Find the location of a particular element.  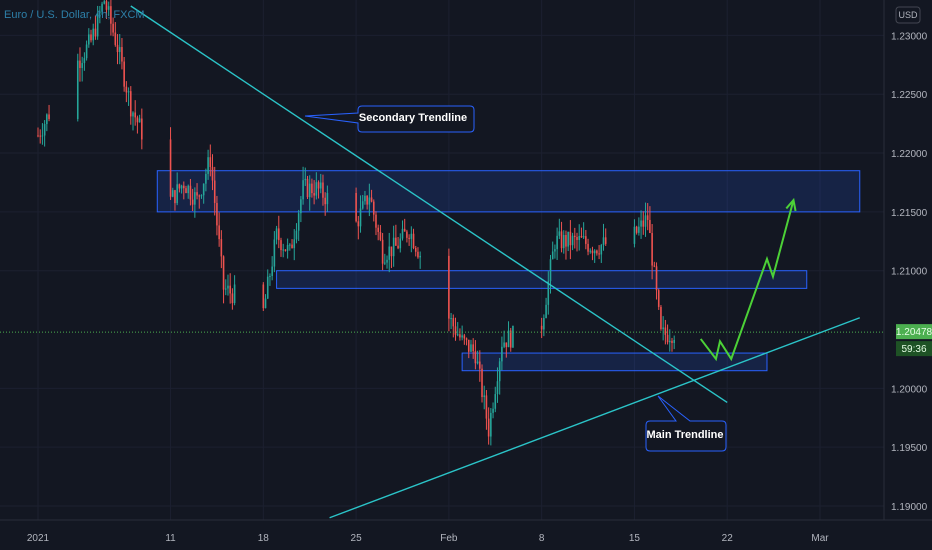

candle-countdown: 59:36 is located at coordinates (913, 349).